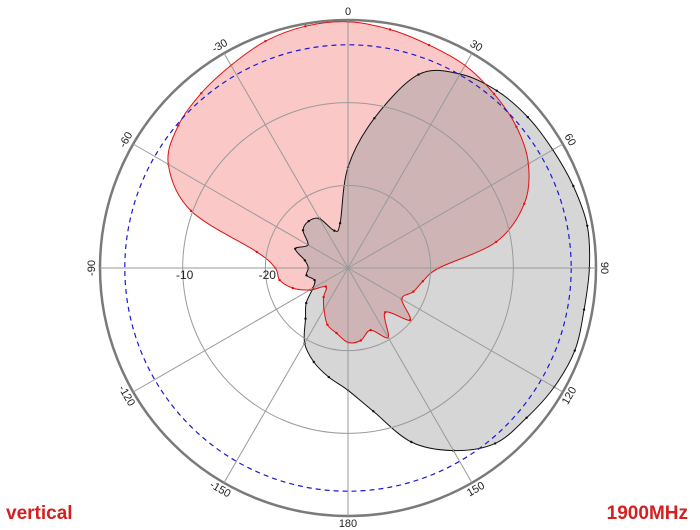 The image size is (700, 530). Describe the element at coordinates (476, 490) in the screenshot. I see `angle-tick-label: 150` at that location.